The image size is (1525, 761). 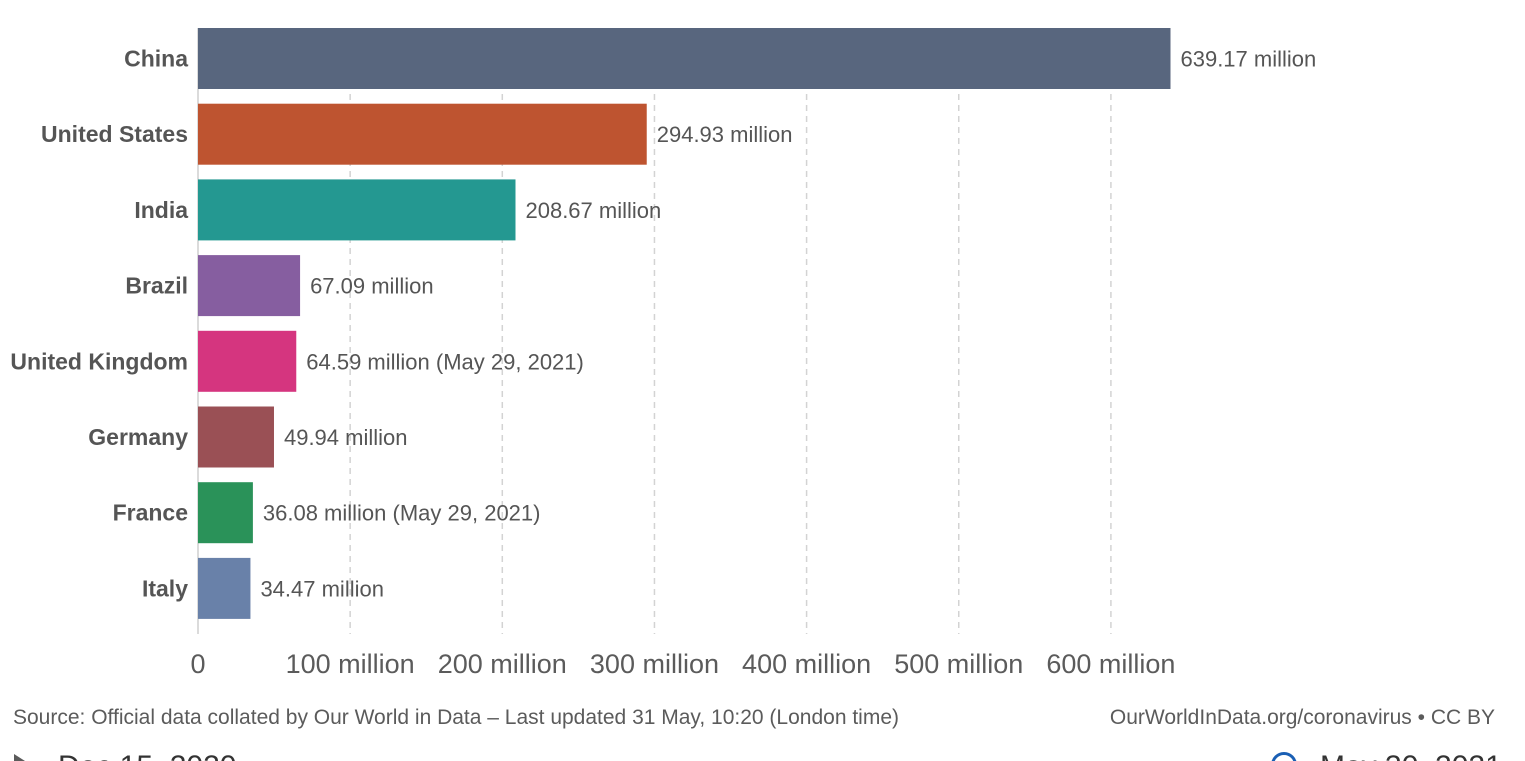 What do you see at coordinates (1302, 717) in the screenshot?
I see `credit-link: OurWorldInData.org/coronavirus • CC BY` at bounding box center [1302, 717].